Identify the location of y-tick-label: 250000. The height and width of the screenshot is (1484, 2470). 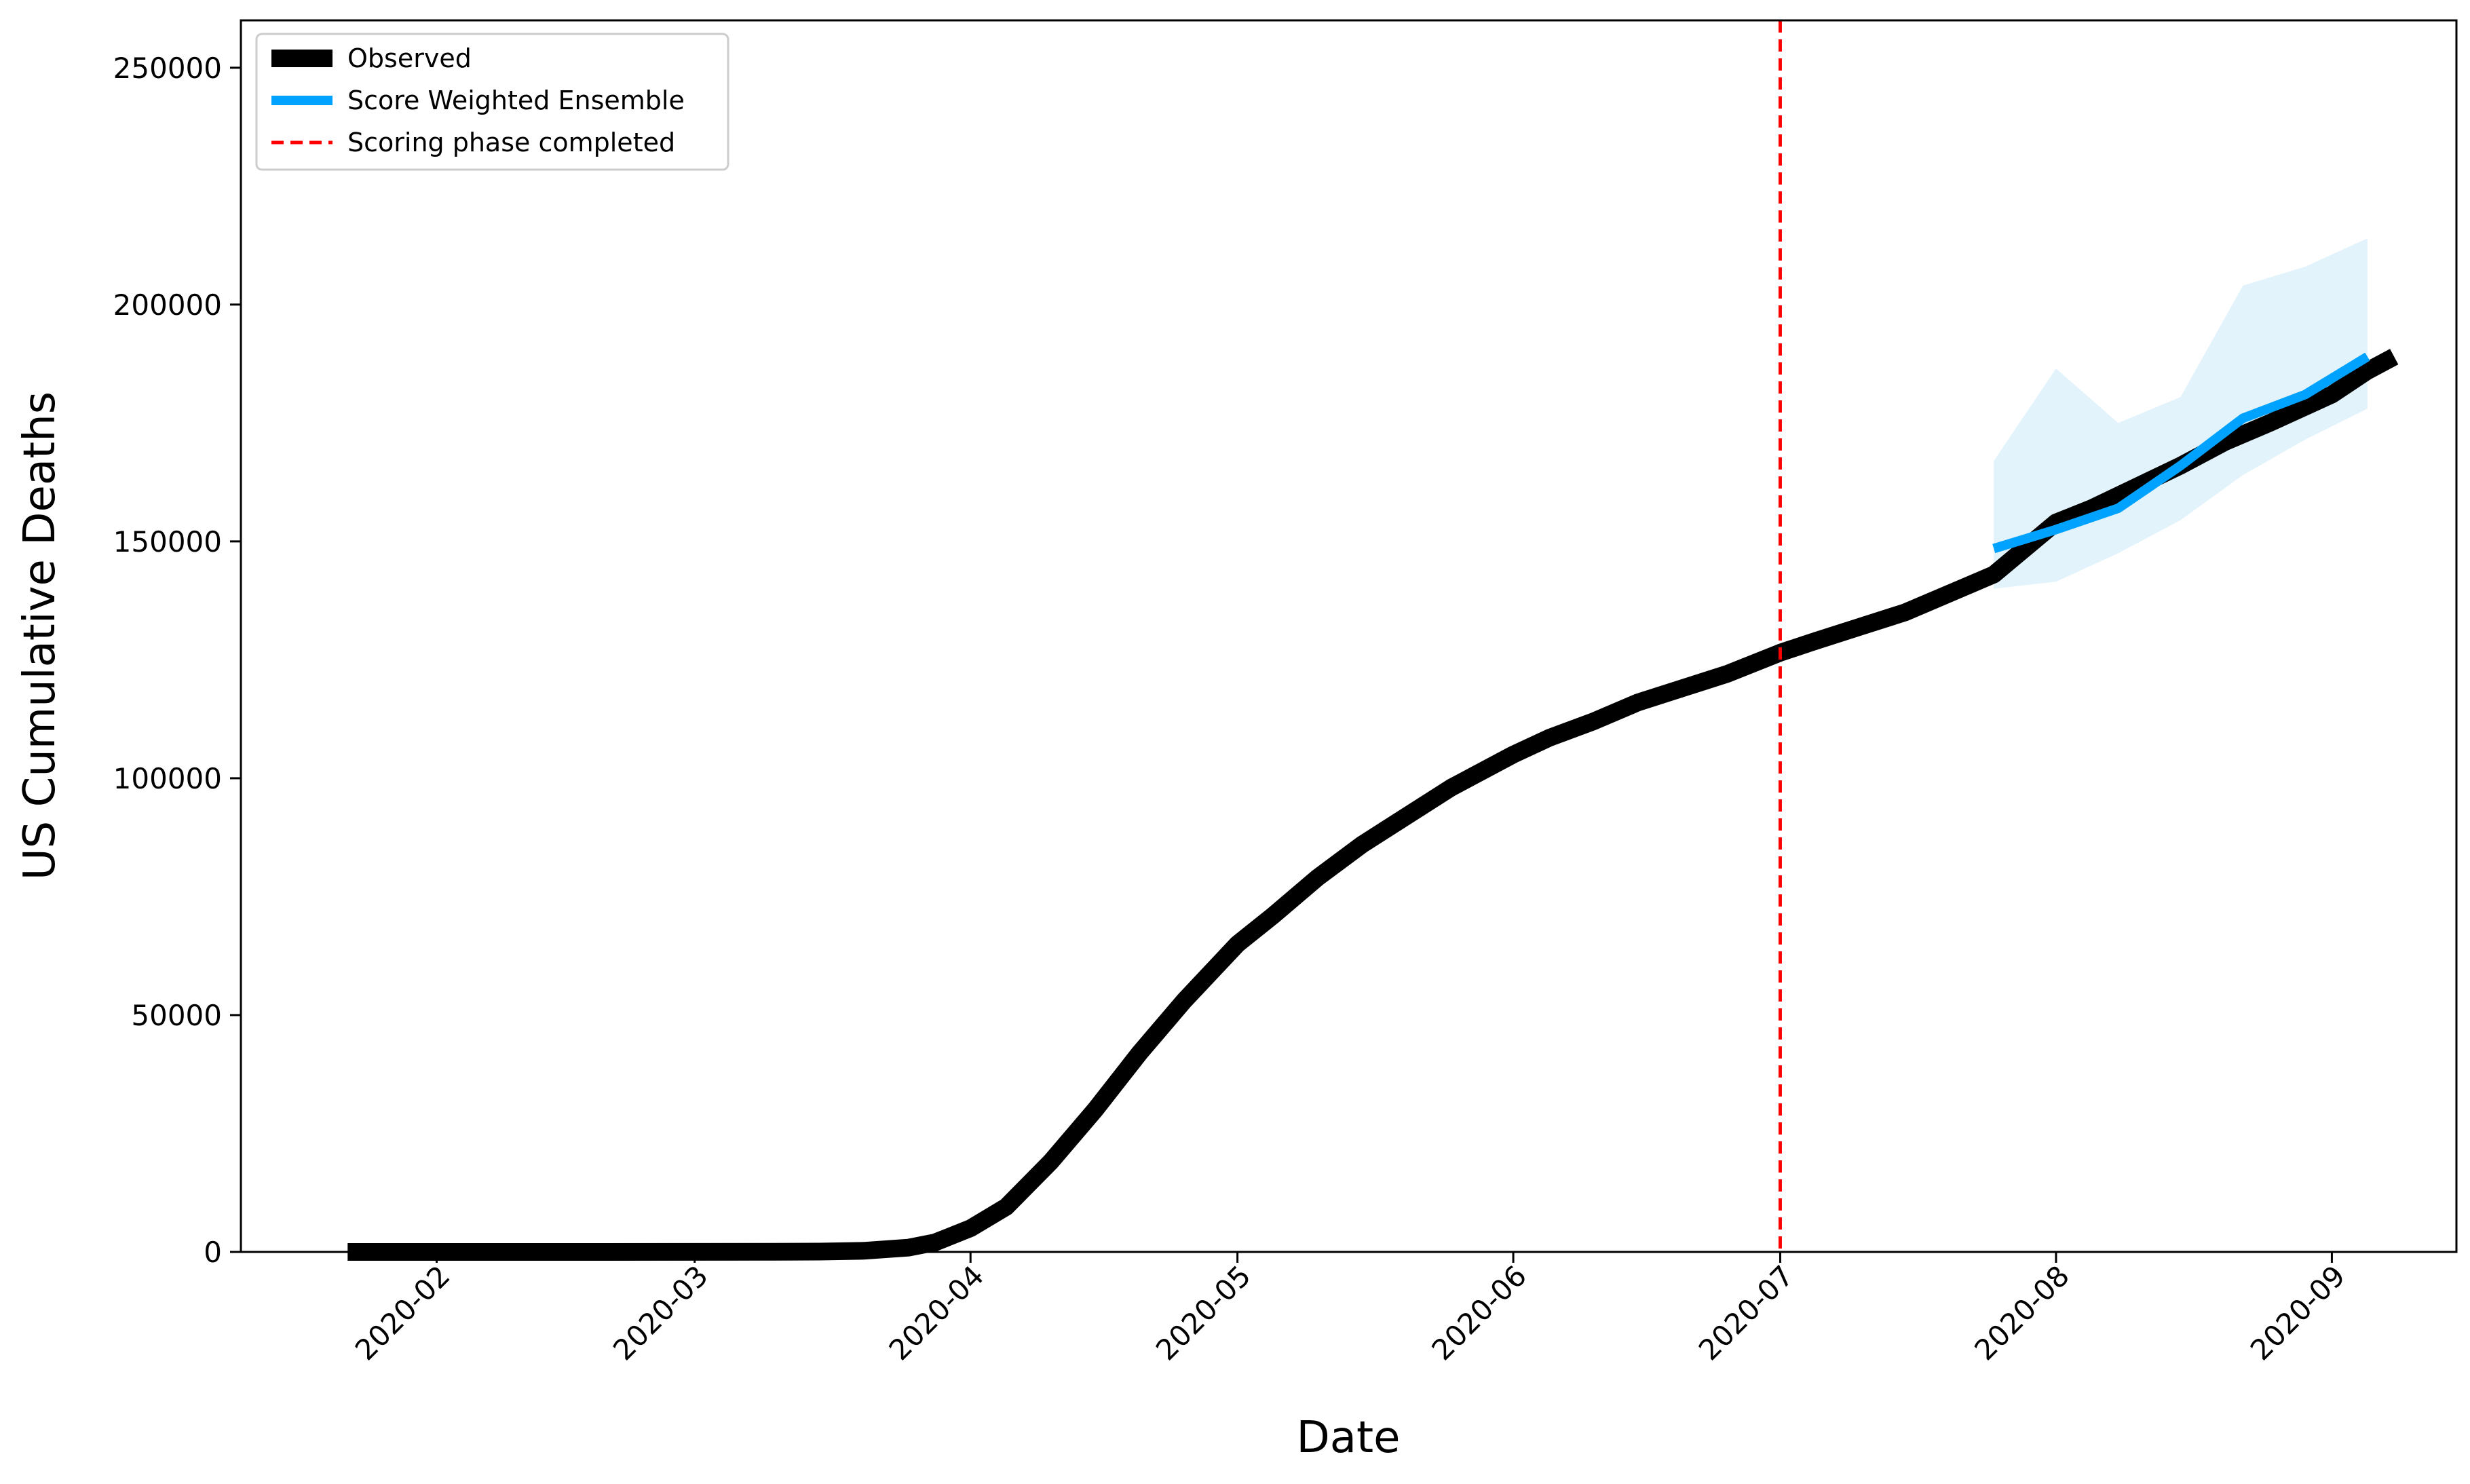
(167, 68).